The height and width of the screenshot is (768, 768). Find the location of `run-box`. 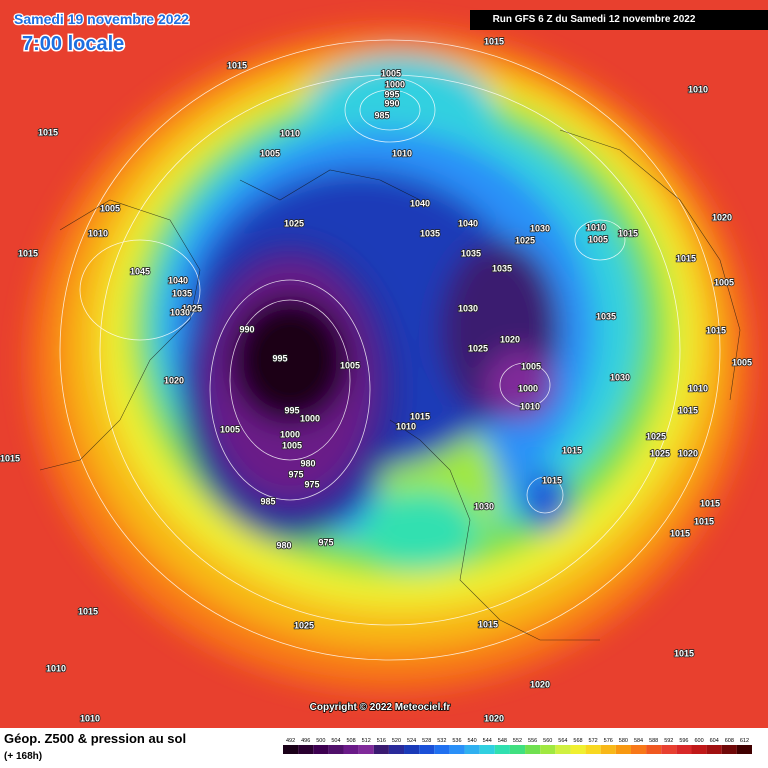

run-box is located at coordinates (619, 20).